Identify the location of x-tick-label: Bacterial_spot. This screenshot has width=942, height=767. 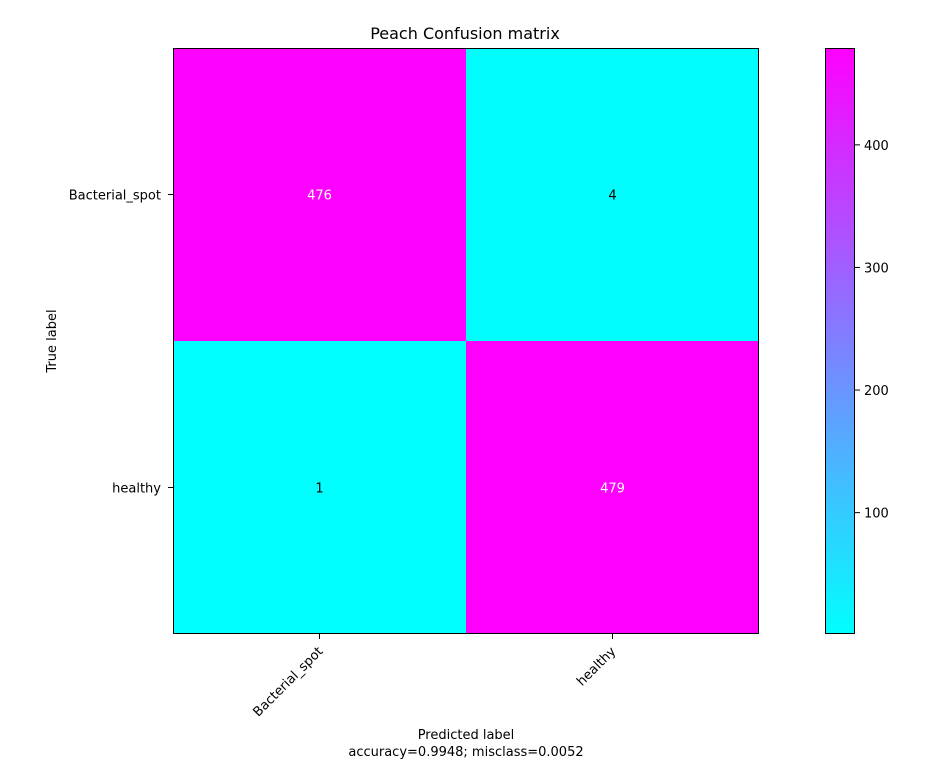
(288, 682).